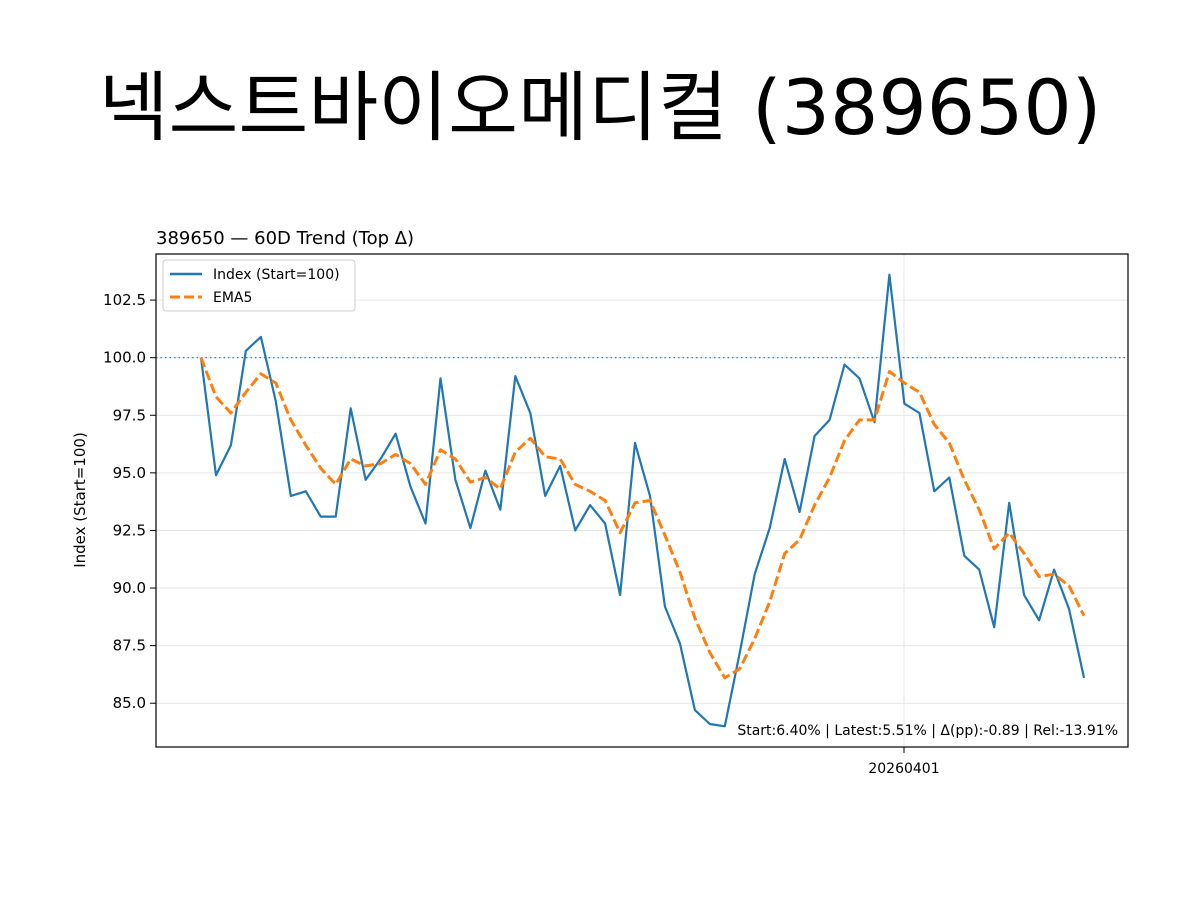  What do you see at coordinates (129, 703) in the screenshot?
I see `y-tick-label: 85.0` at bounding box center [129, 703].